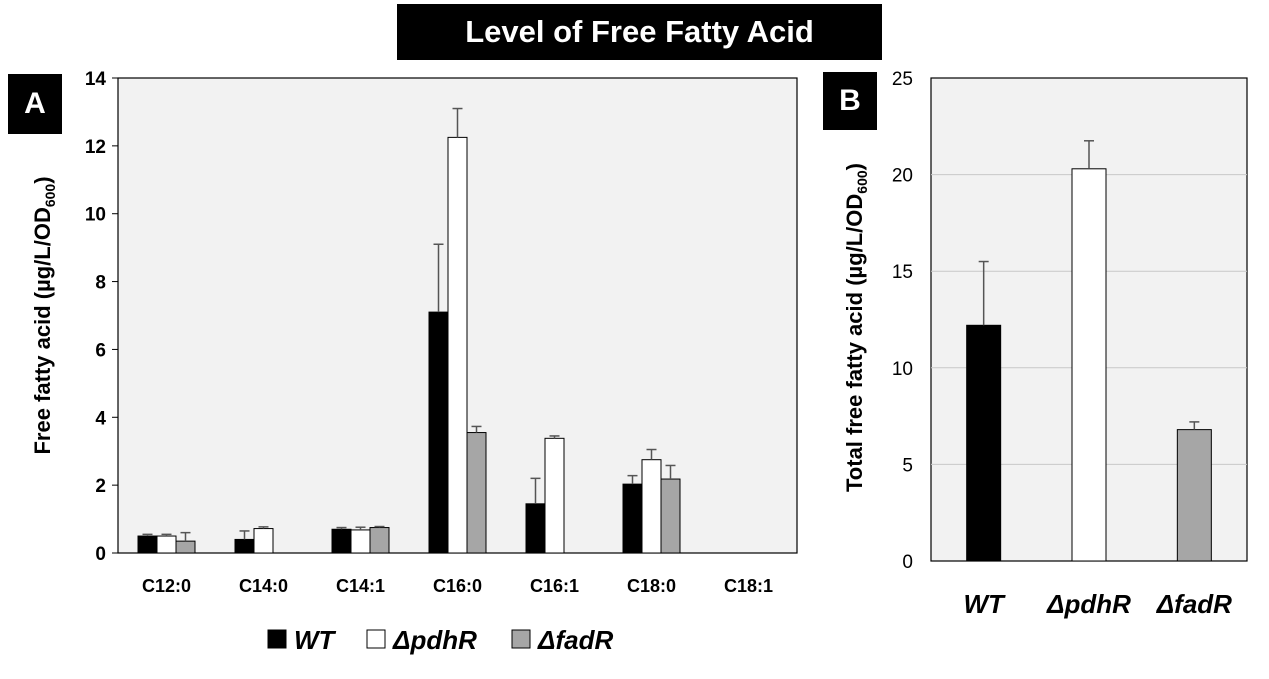 Image resolution: width=1269 pixels, height=679 pixels. I want to click on x-tick-label-a: C14:1, so click(360, 586).